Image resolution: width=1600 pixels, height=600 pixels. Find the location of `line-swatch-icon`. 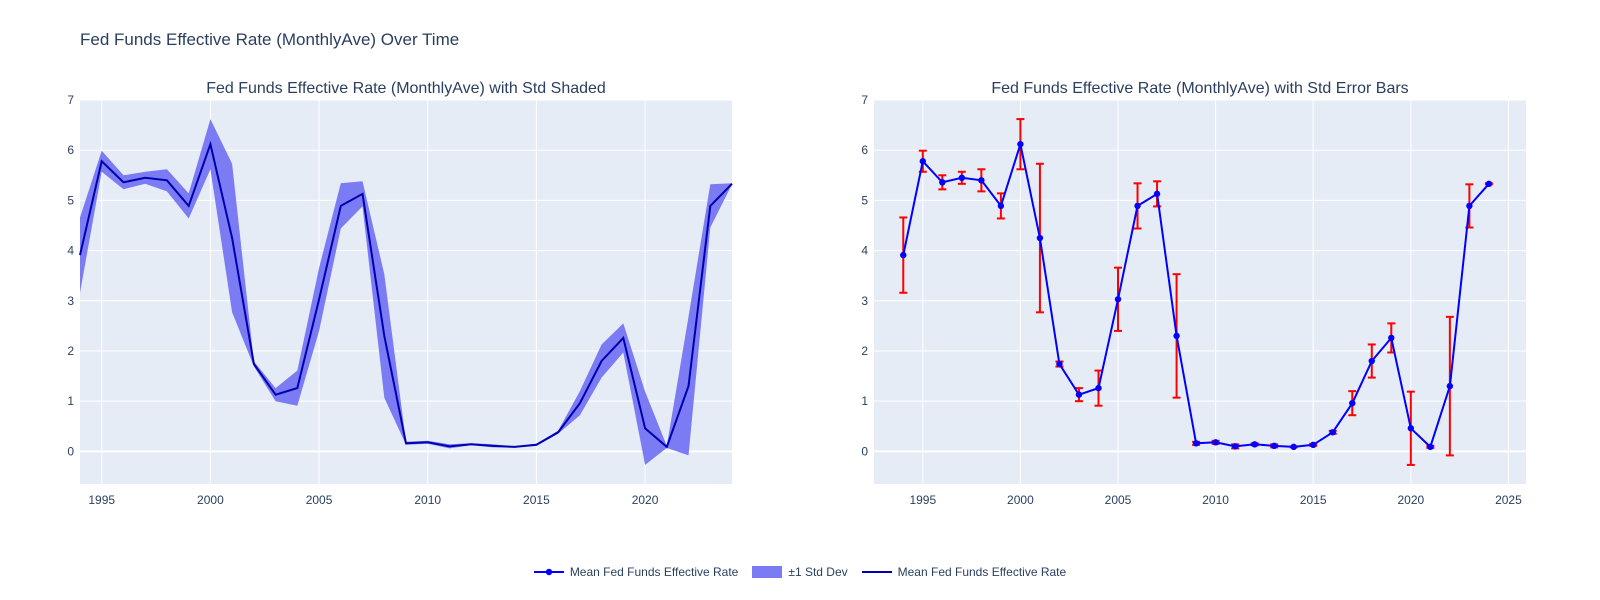

line-swatch-icon is located at coordinates (876, 572).